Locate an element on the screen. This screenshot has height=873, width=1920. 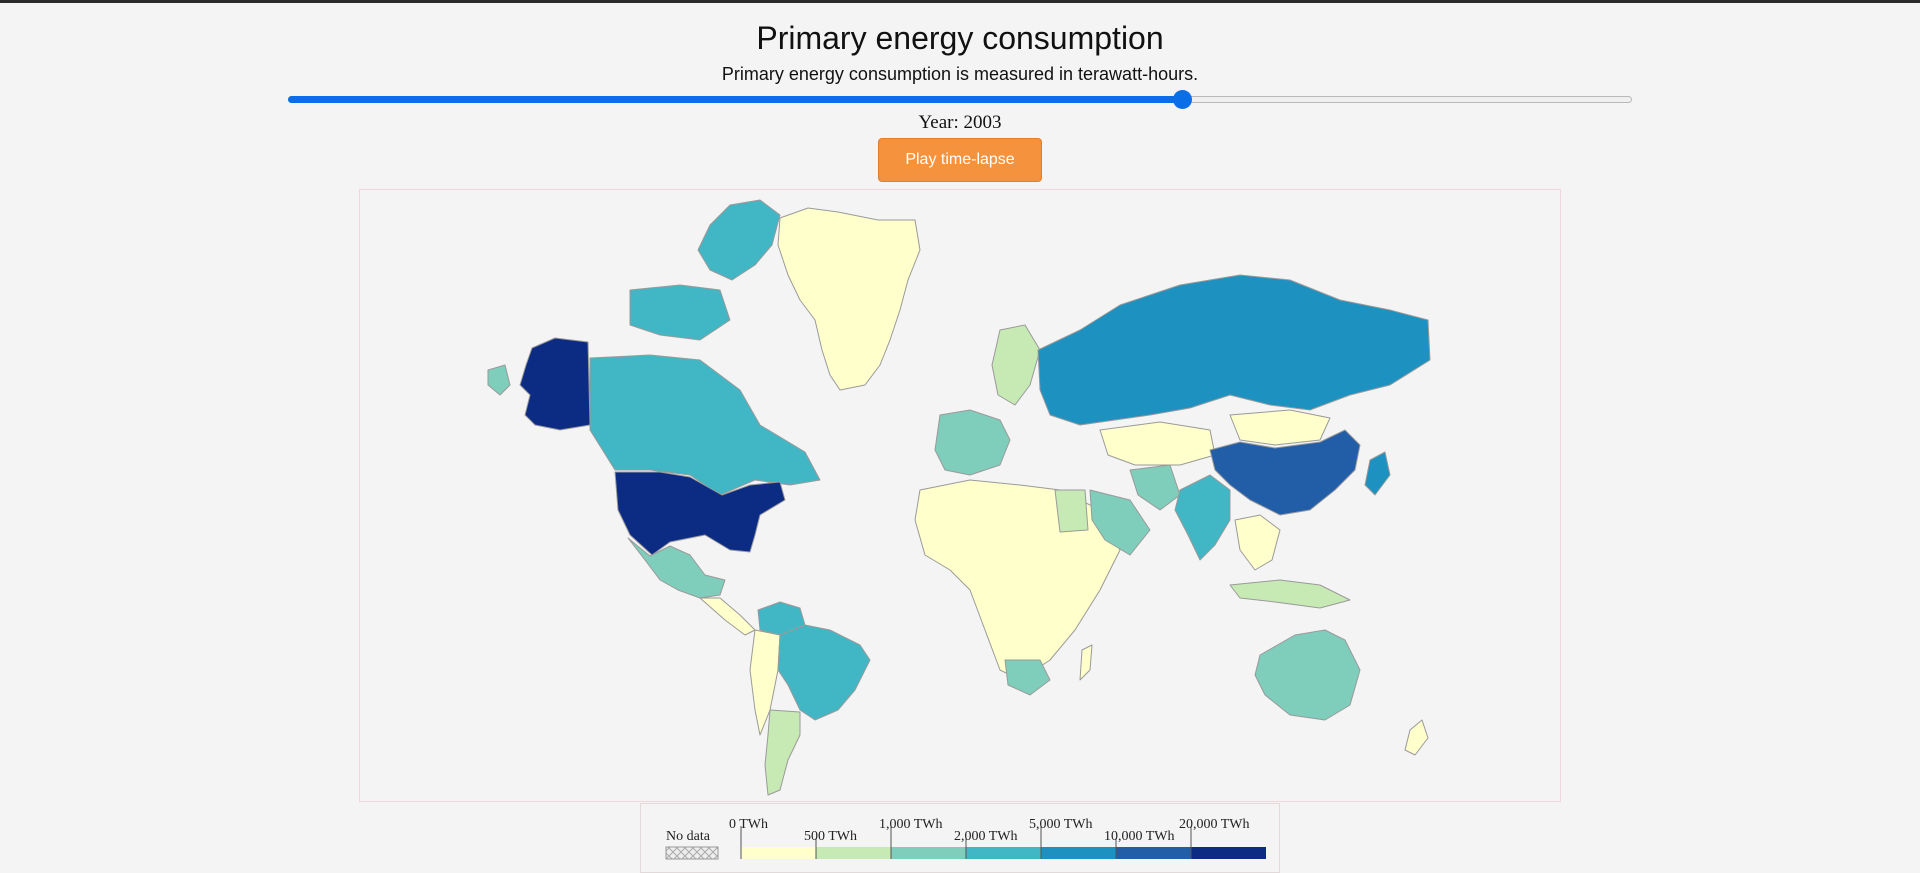
region-central-asia is located at coordinates (1157, 443).